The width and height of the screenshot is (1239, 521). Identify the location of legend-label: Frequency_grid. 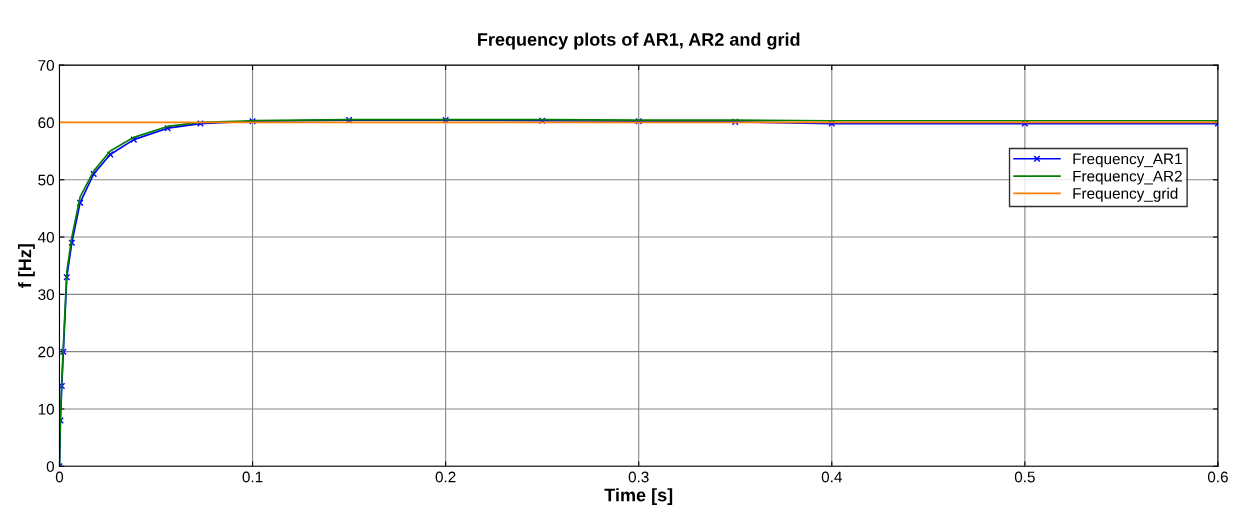
(1125, 194).